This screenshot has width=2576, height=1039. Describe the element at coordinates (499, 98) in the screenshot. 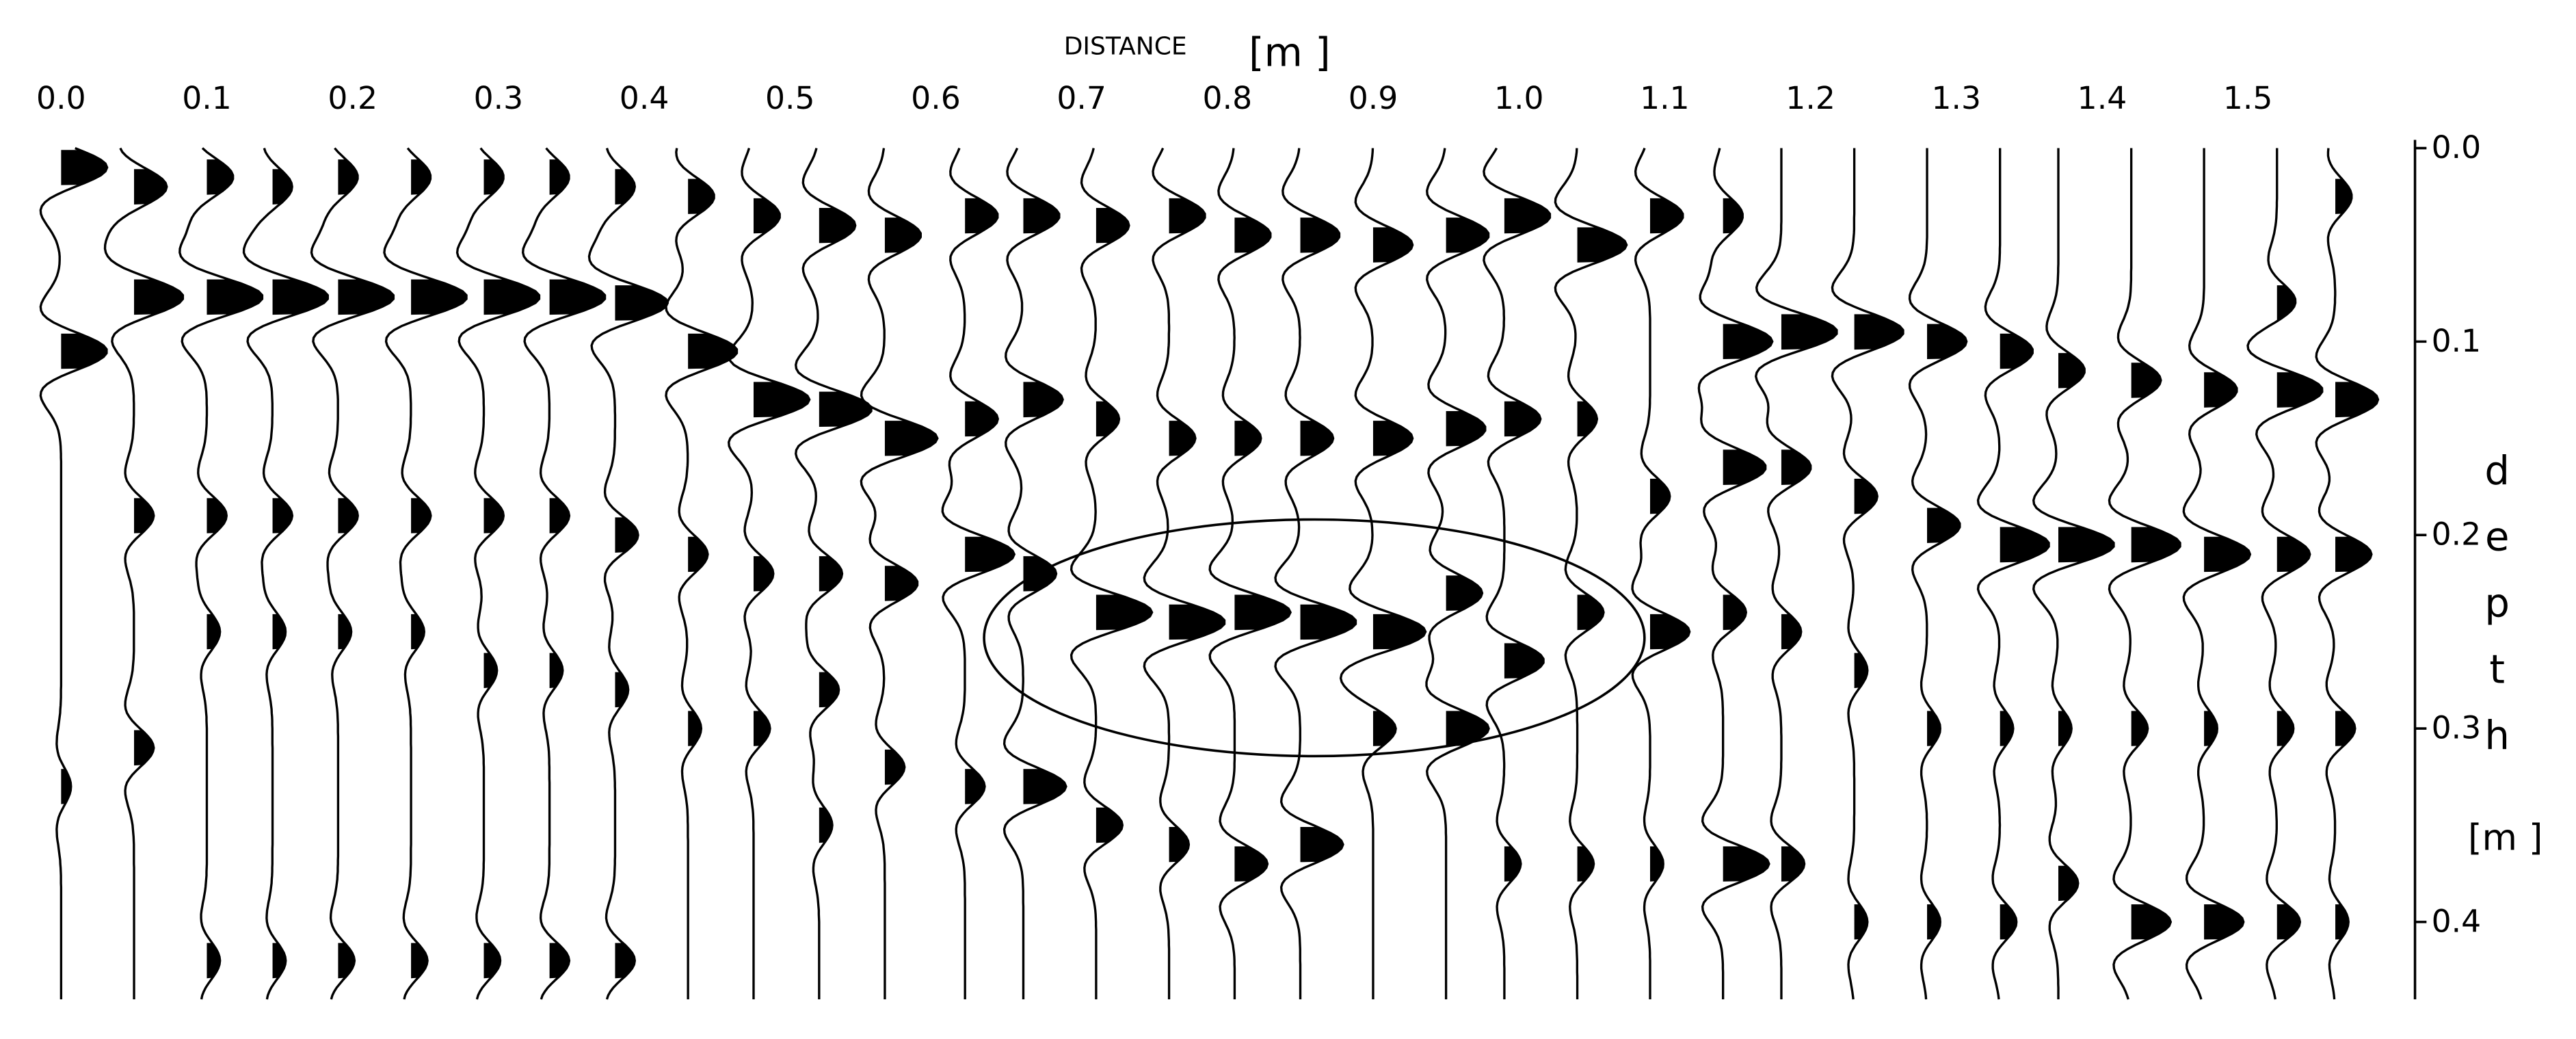

I see `x-tick-label: 0.3` at that location.